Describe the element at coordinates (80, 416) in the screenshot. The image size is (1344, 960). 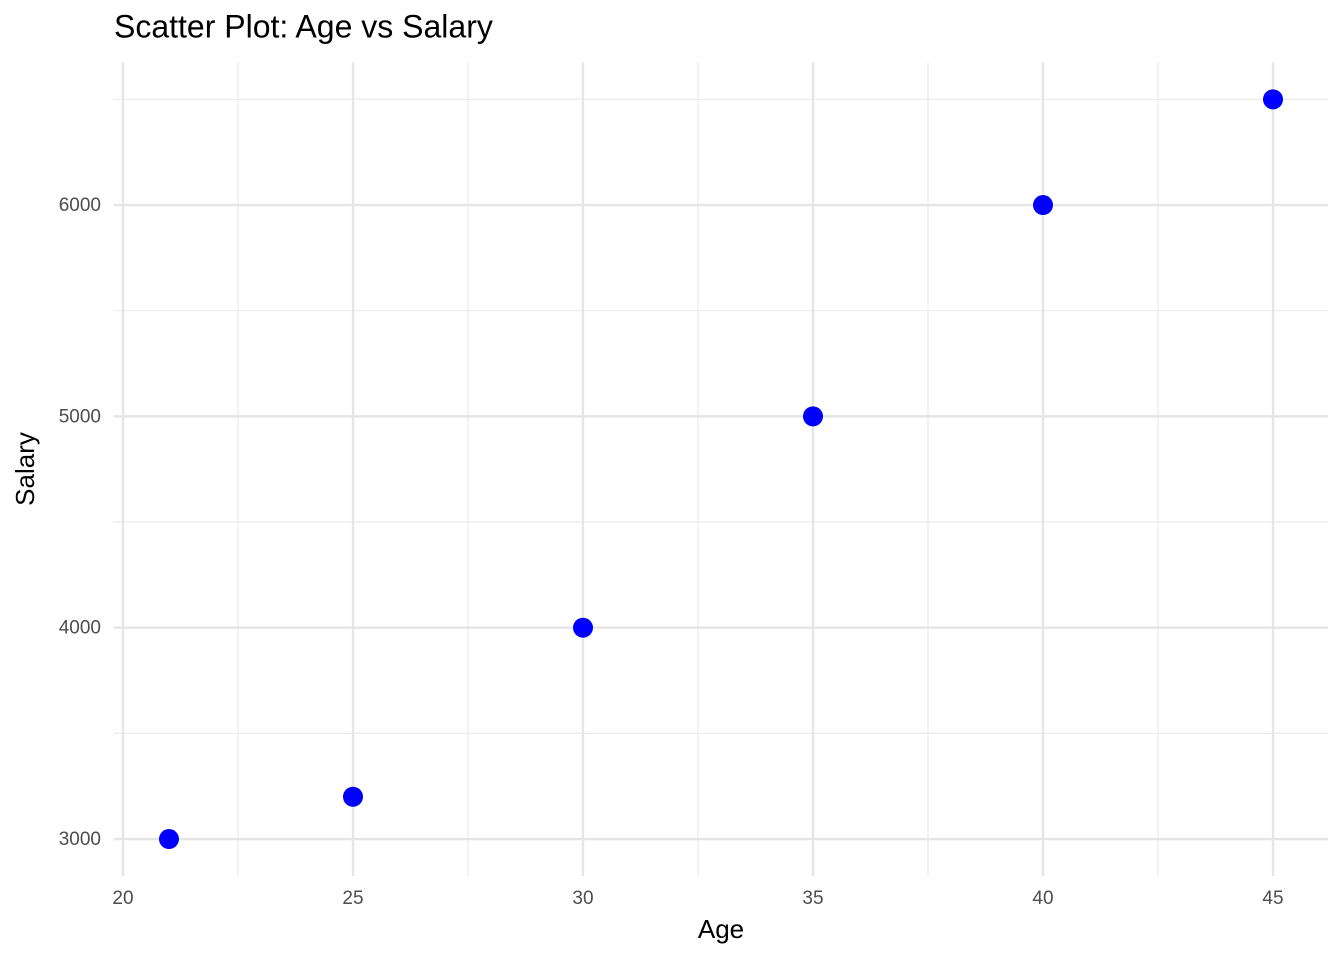
I see `y-tick-label: 5000` at that location.